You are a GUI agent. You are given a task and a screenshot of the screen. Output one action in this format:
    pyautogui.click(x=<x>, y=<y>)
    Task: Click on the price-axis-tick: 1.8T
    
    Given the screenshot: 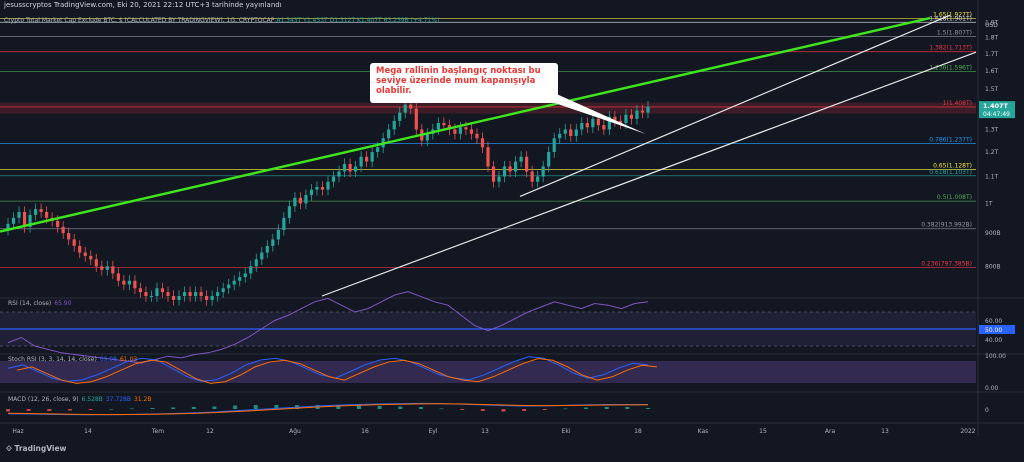 What is the action you would take?
    pyautogui.click(x=992, y=38)
    